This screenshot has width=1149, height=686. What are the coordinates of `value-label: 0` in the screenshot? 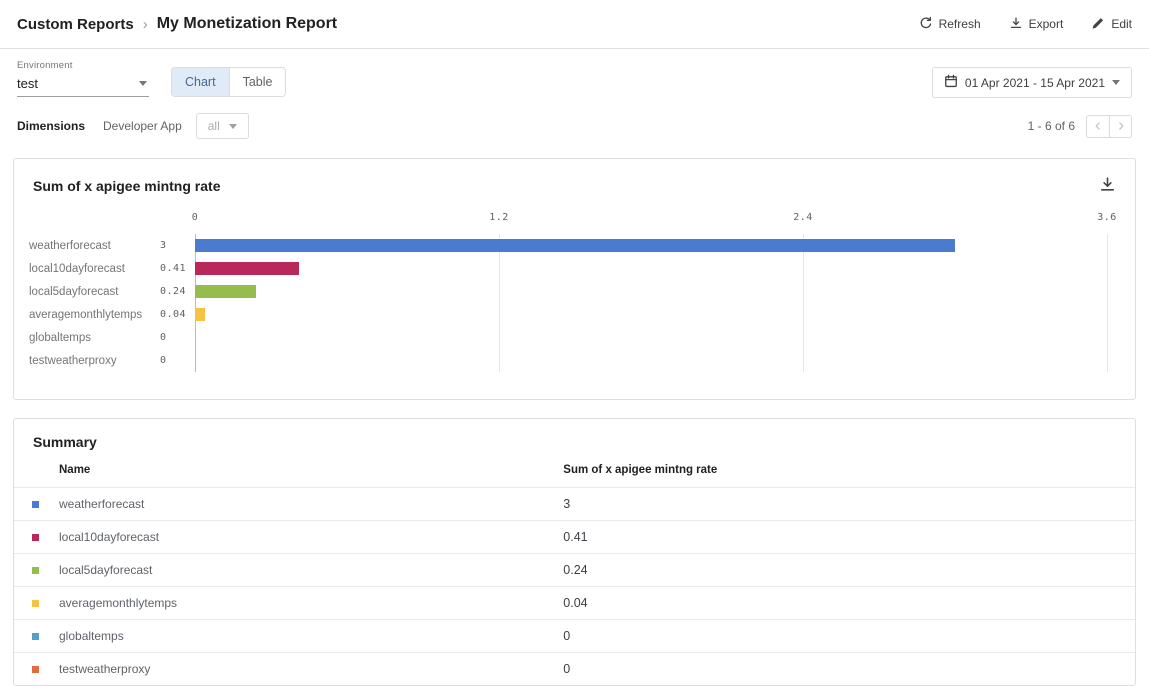 It's located at (163, 337).